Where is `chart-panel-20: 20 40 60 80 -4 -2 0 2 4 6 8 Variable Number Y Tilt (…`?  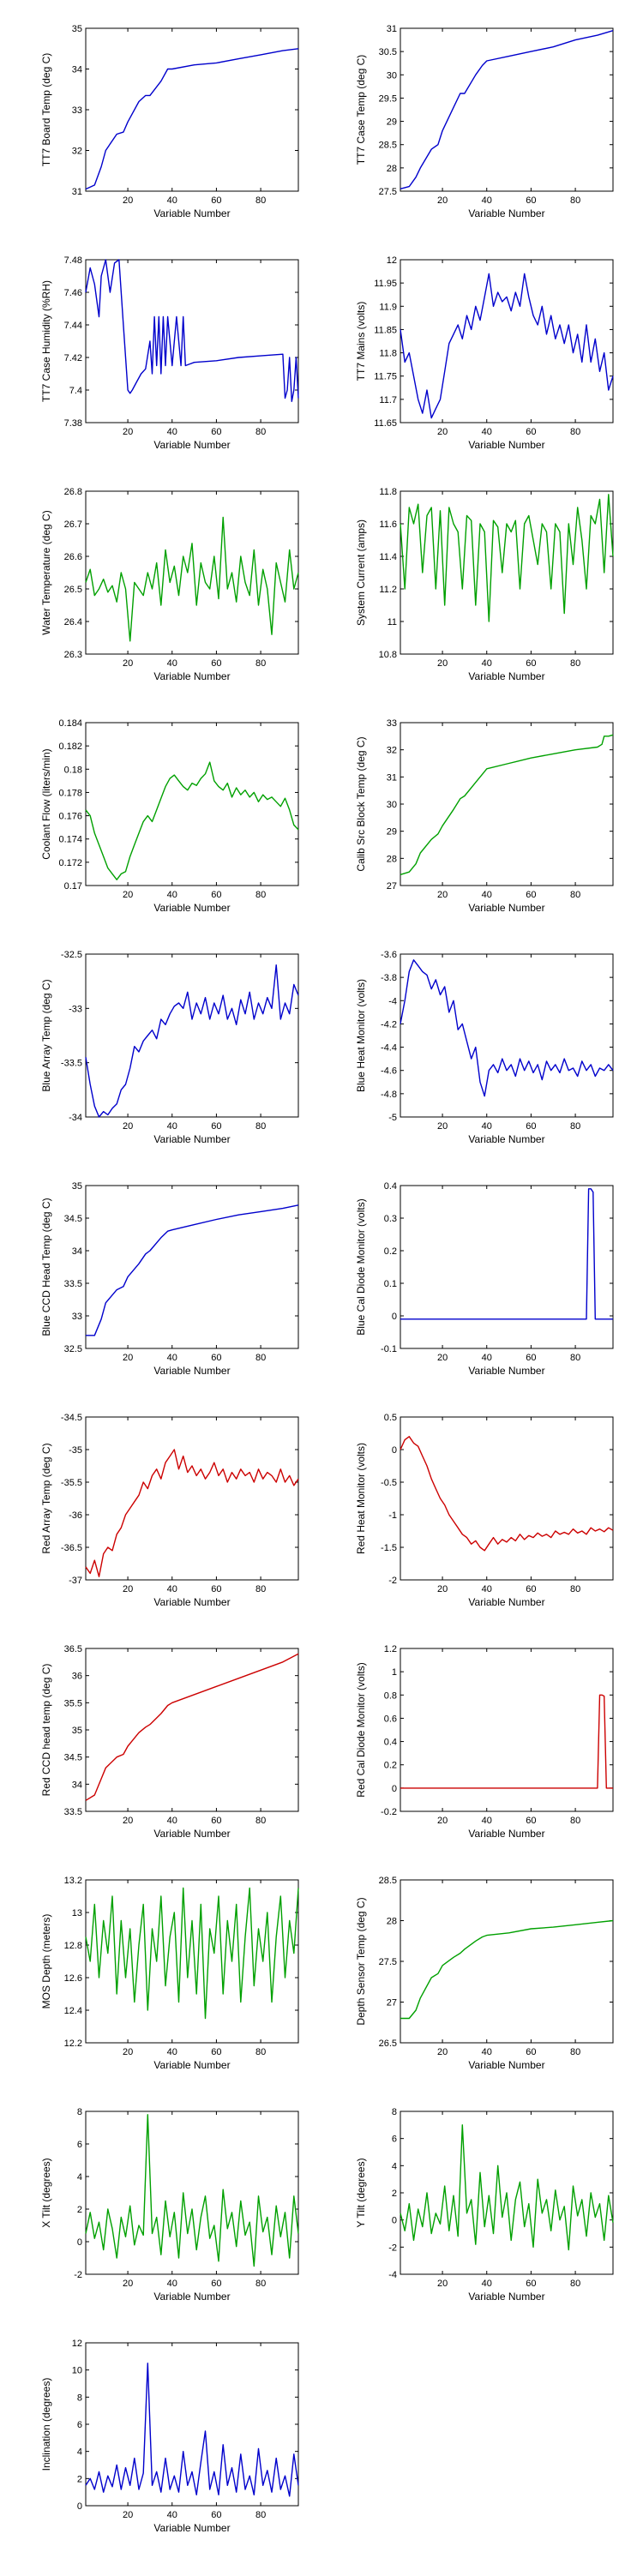 chart-panel-20: 20 40 60 80 -4 -2 0 2 4 6 8 Variable Number Y Tilt (… is located at coordinates (484, 2205).